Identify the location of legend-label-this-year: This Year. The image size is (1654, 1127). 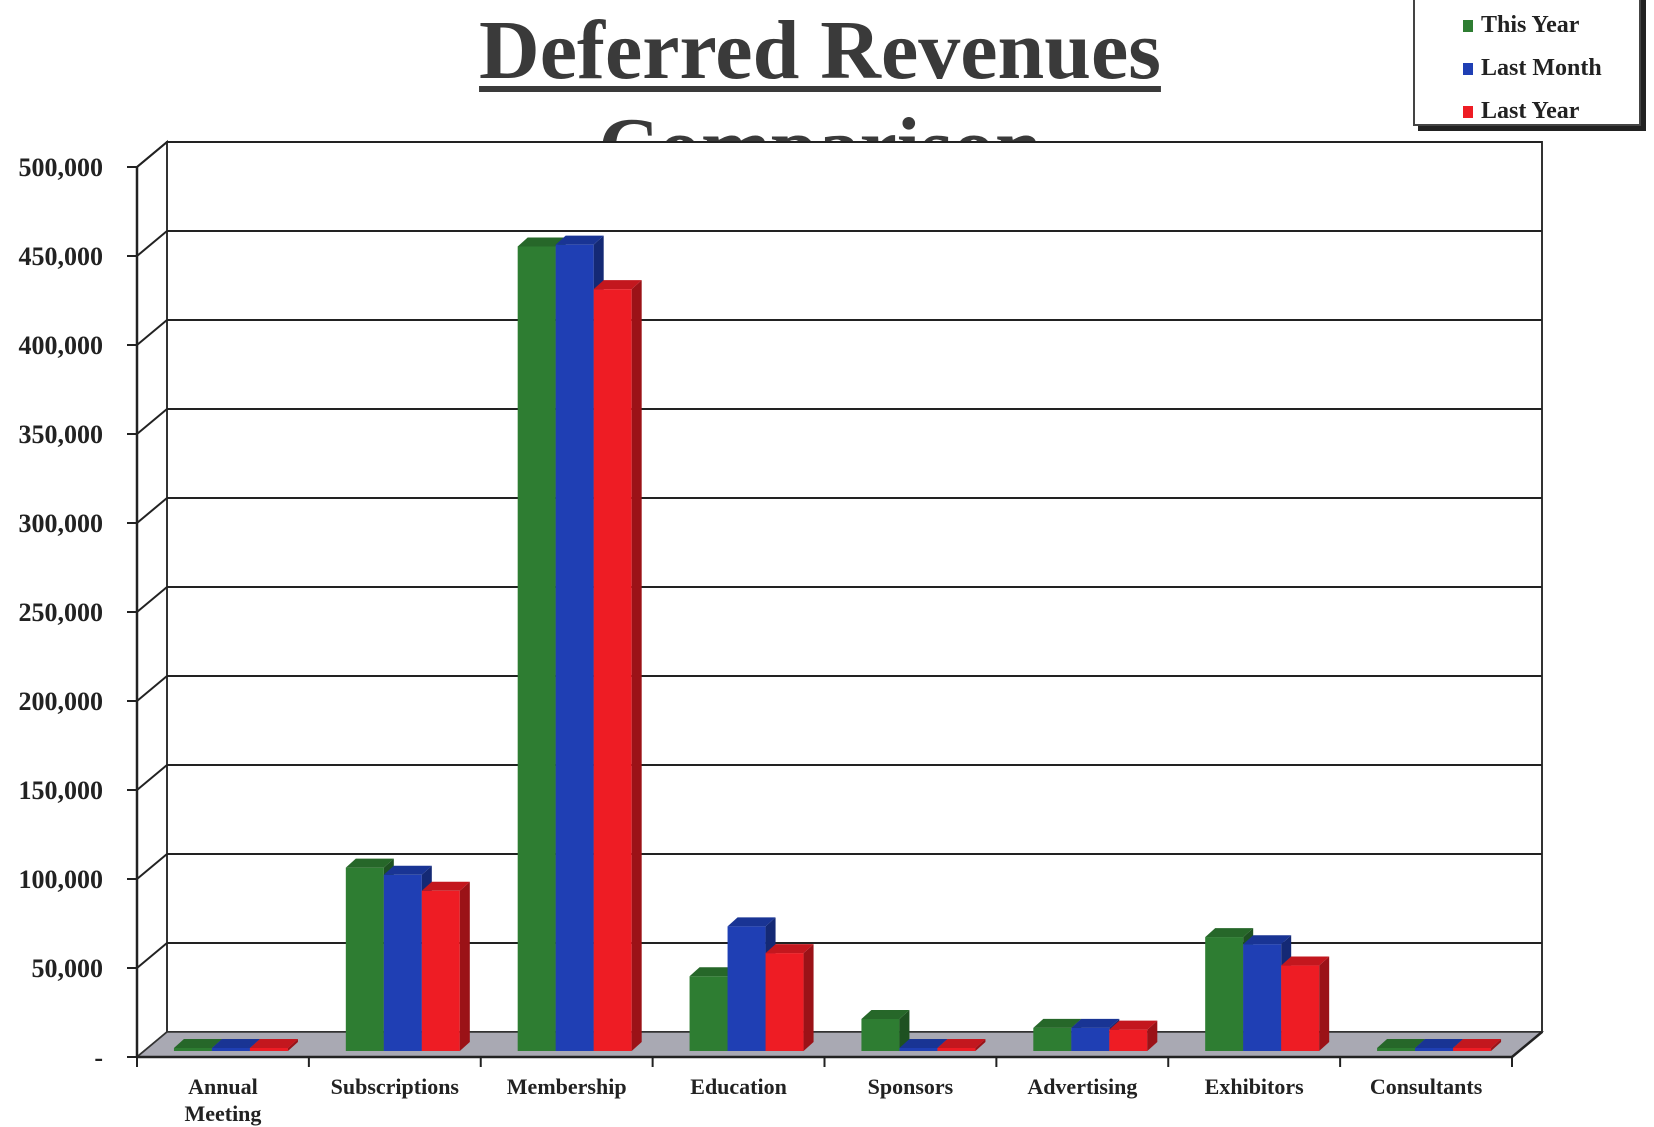
(1530, 25).